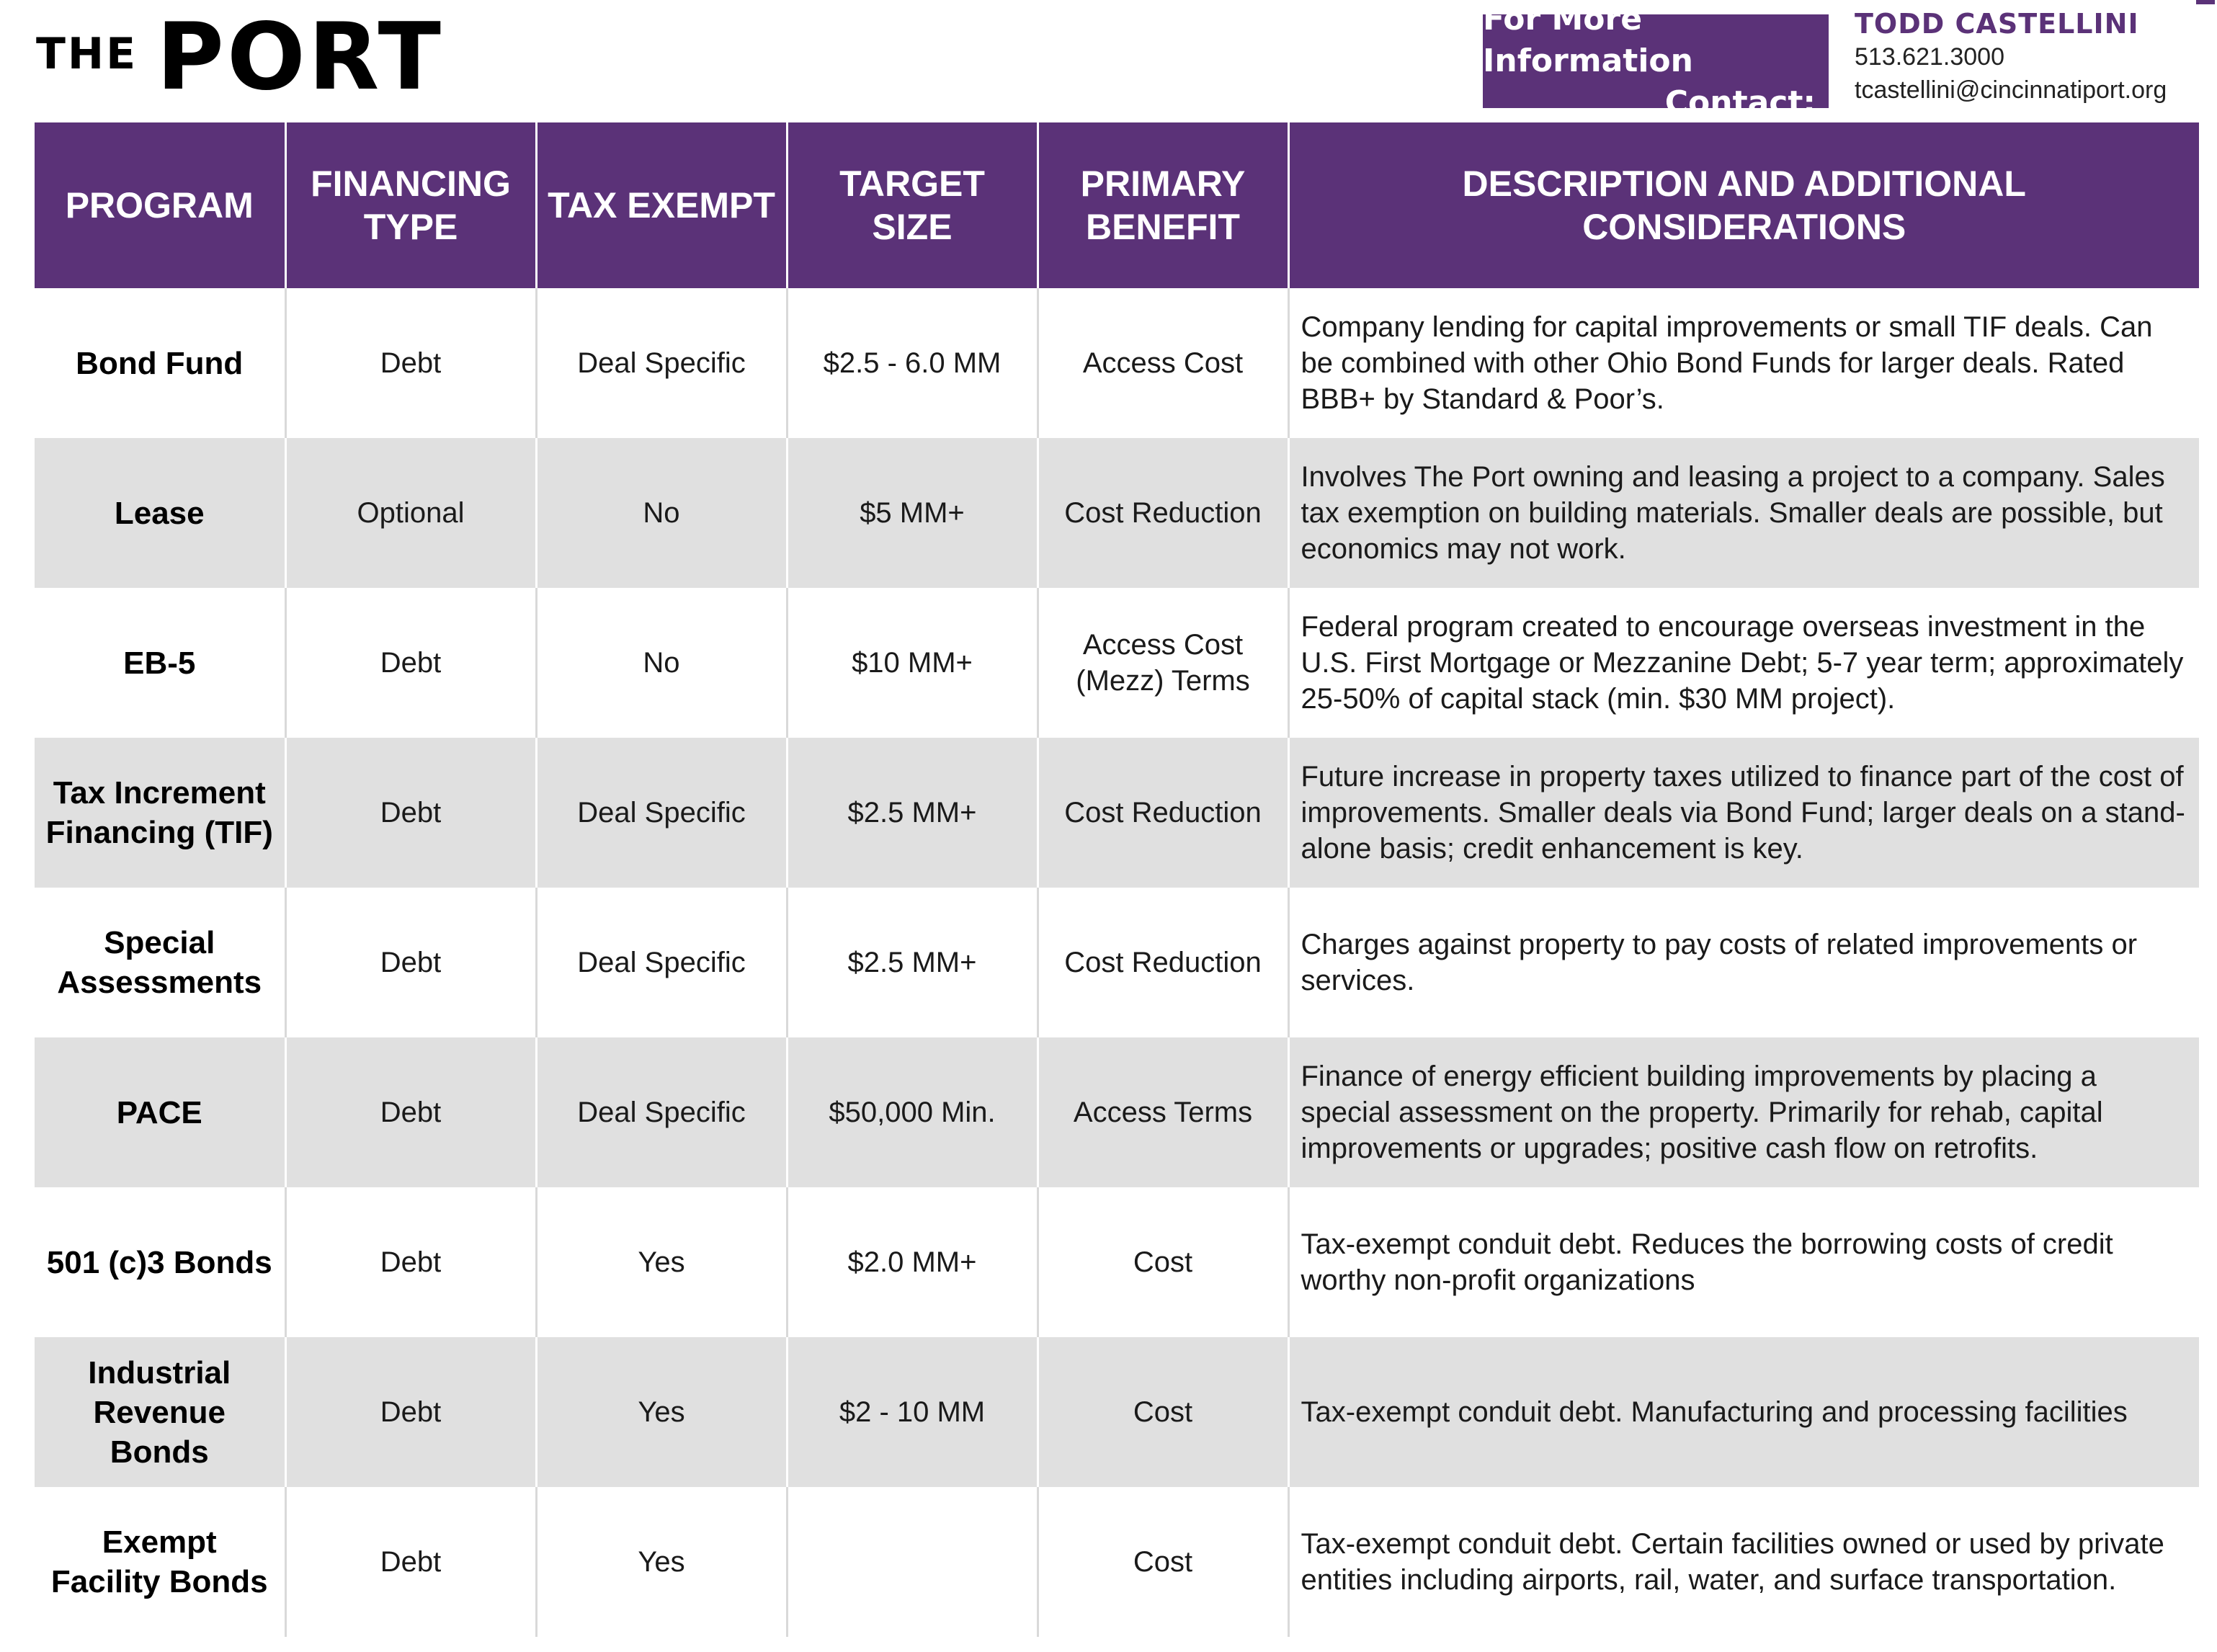 This screenshot has height=1652, width=2217. What do you see at coordinates (1929, 57) in the screenshot?
I see `contact-phone: 513.621.3000` at bounding box center [1929, 57].